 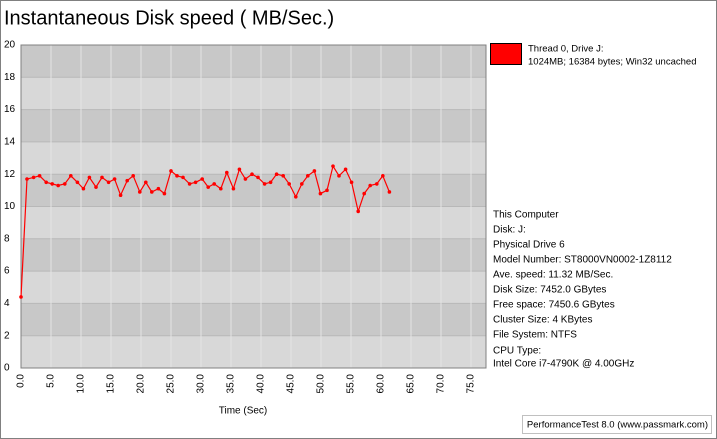 What do you see at coordinates (171, 384) in the screenshot?
I see `x-tick-label: 25.0` at bounding box center [171, 384].